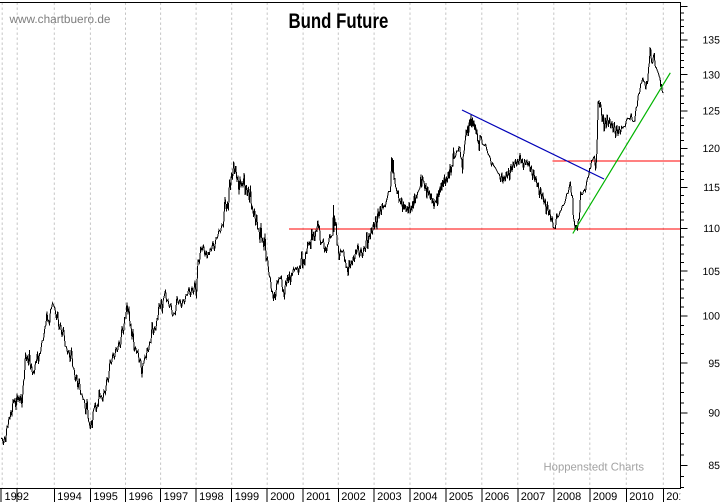  I want to click on svg-text: 2001, so click(318, 496).